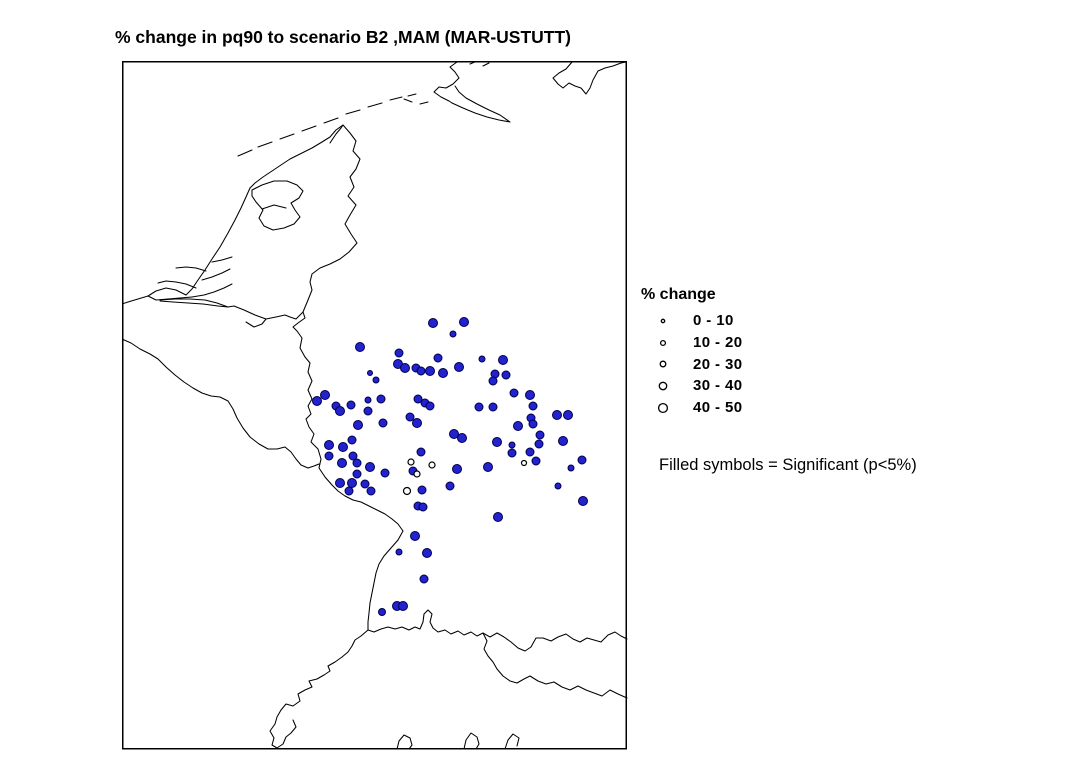 The image size is (1084, 761). What do you see at coordinates (692, 386) in the screenshot?
I see `legend-entry: 30 - 40` at bounding box center [692, 386].